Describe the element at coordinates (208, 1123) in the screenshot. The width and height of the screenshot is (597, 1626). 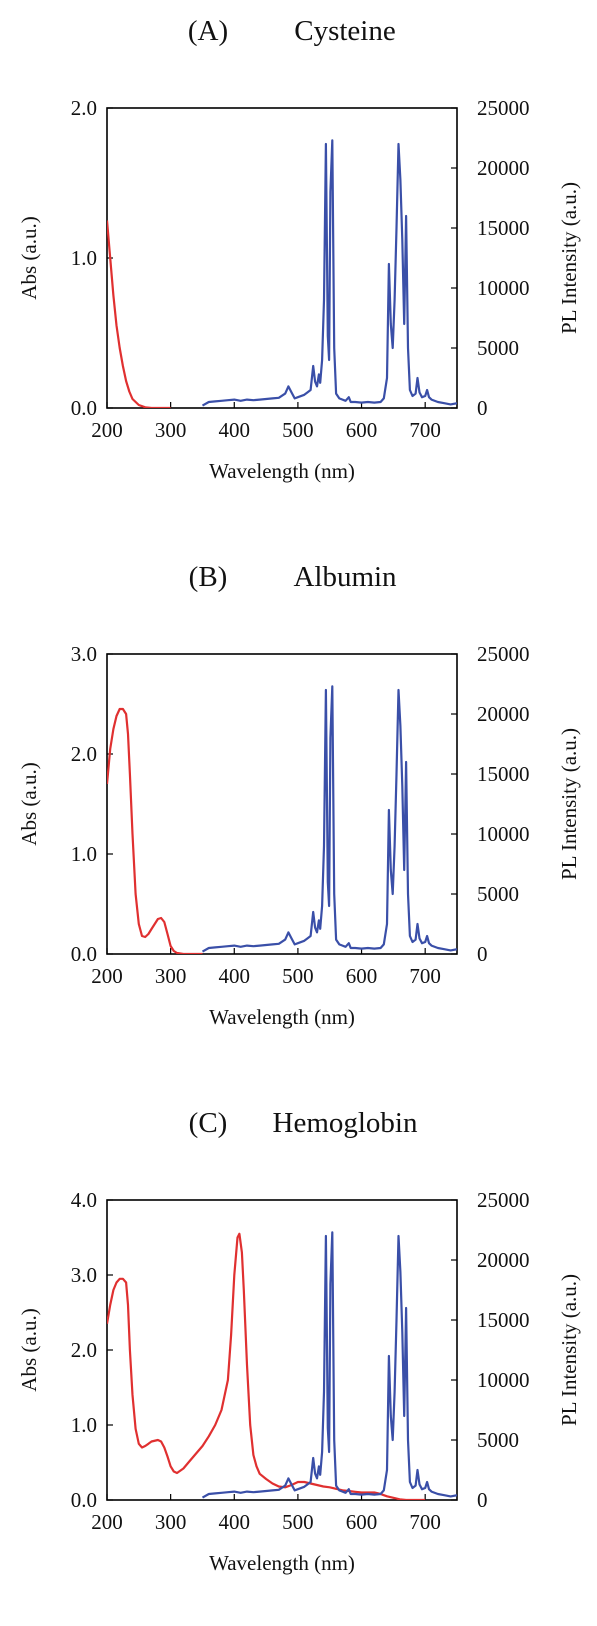
I see `panel-label: (C)` at that location.